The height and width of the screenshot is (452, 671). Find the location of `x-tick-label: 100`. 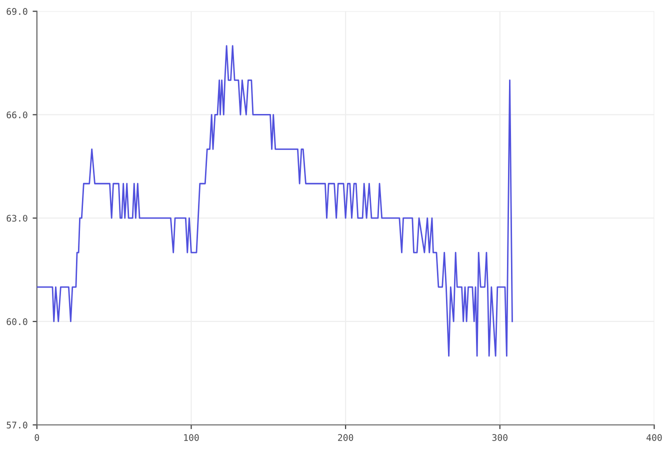

x-tick-label: 100 is located at coordinates (191, 437).